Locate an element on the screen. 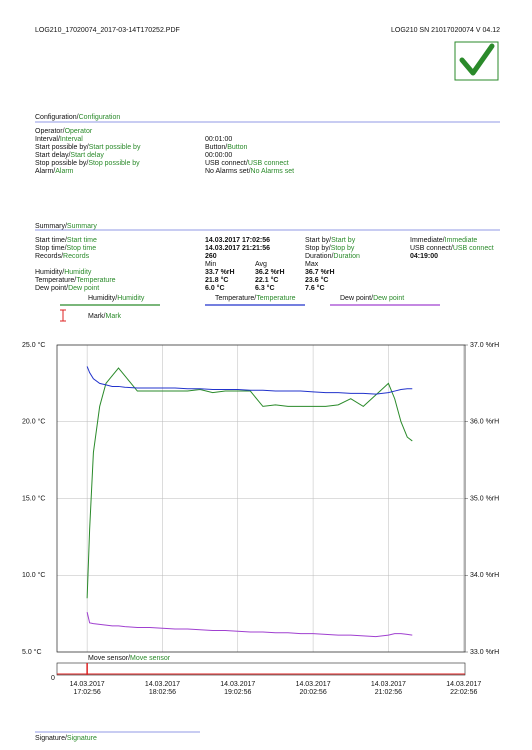  summary-value: USB connect/USB connect is located at coordinates (452, 248).